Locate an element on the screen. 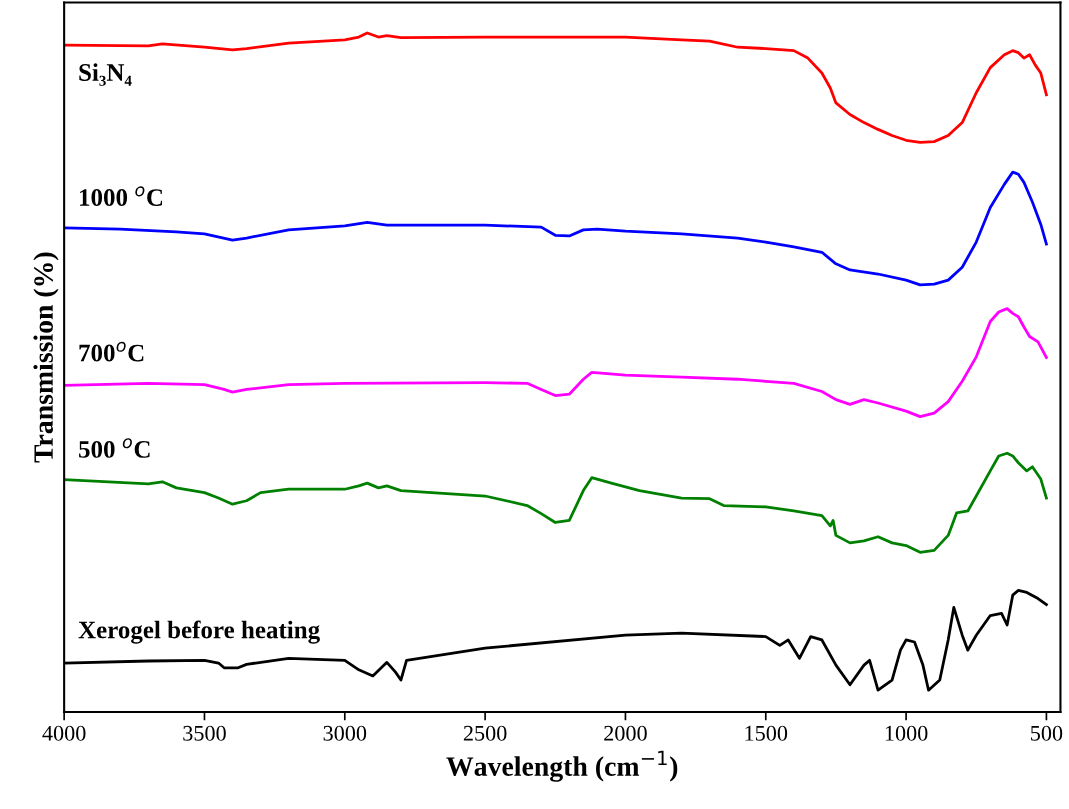 This screenshot has height=809, width=1069. y-axis-title: Transmission (%) is located at coordinates (46, 357).